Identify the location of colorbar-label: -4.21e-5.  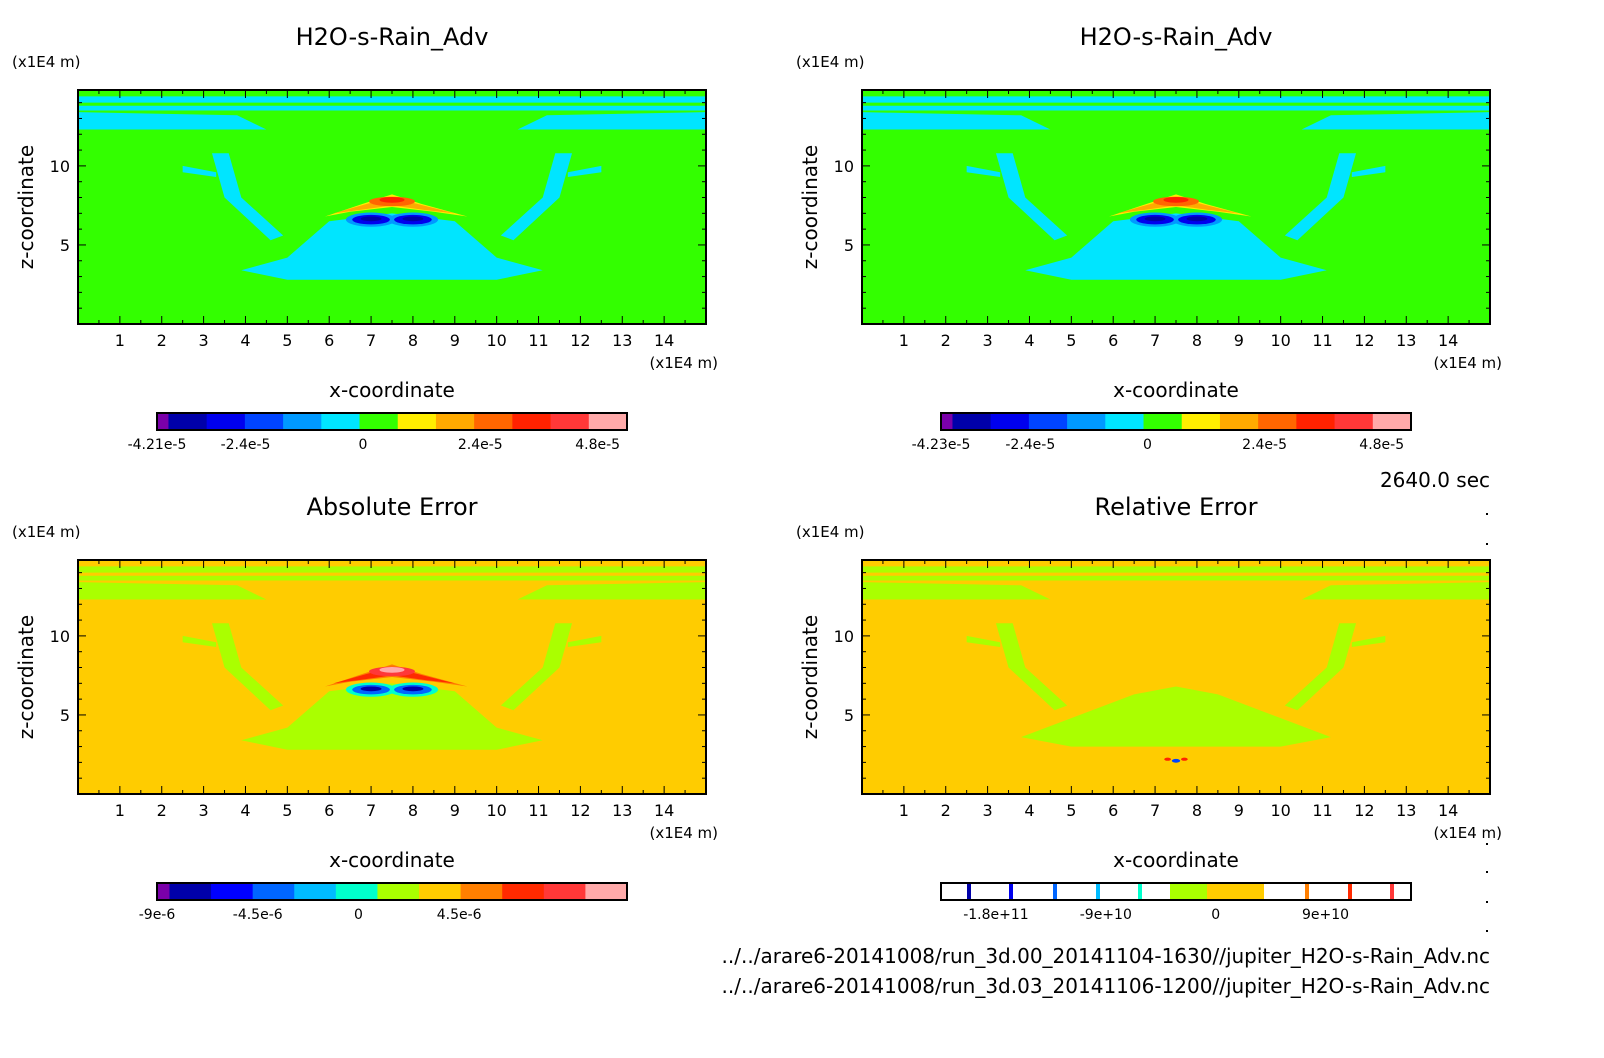
(157, 445).